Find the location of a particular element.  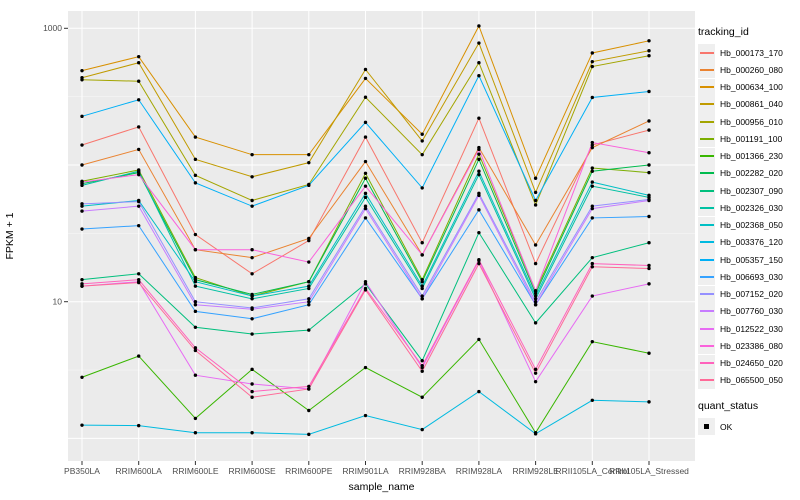

x-tick-label: RRIM928BA is located at coordinates (423, 471).